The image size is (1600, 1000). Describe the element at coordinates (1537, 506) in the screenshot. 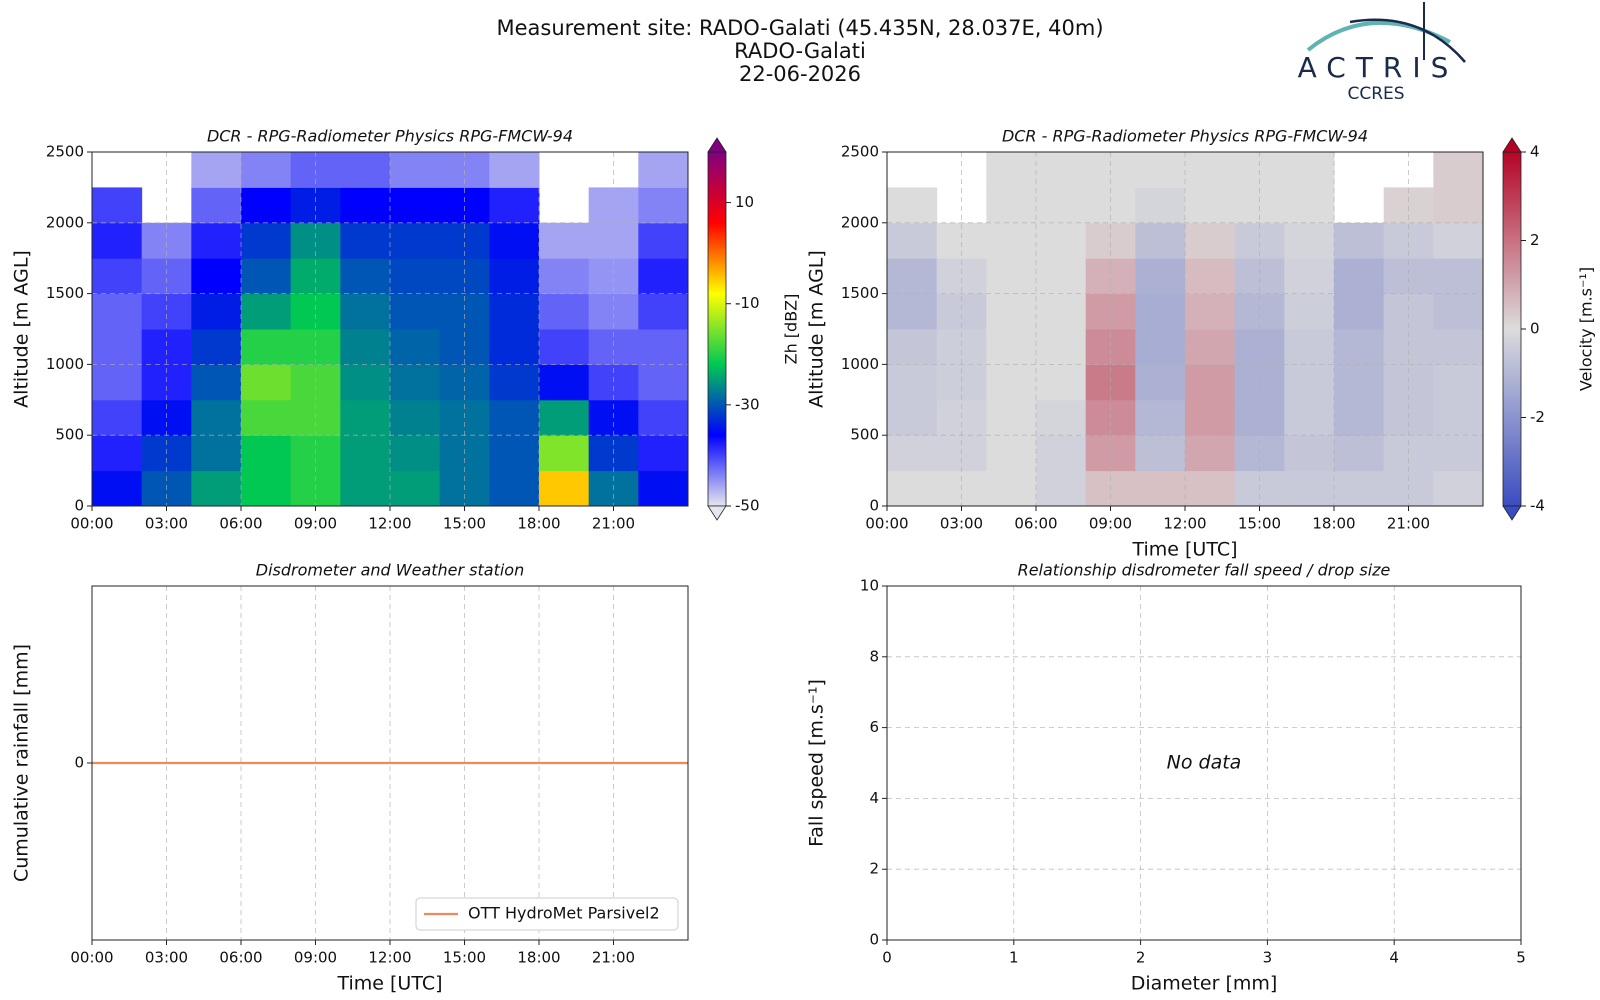

I see `colorbar-tick-label: -4` at that location.